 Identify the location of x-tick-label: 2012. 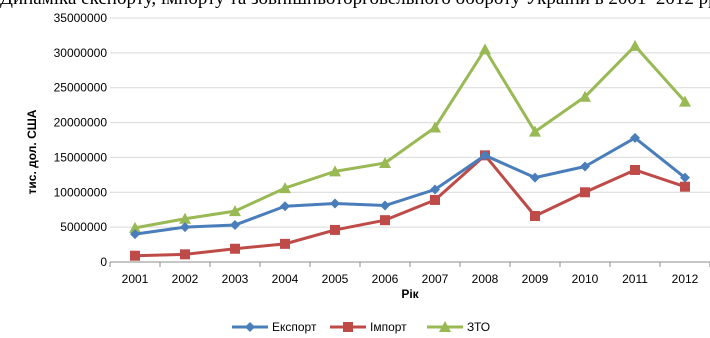
(685, 279).